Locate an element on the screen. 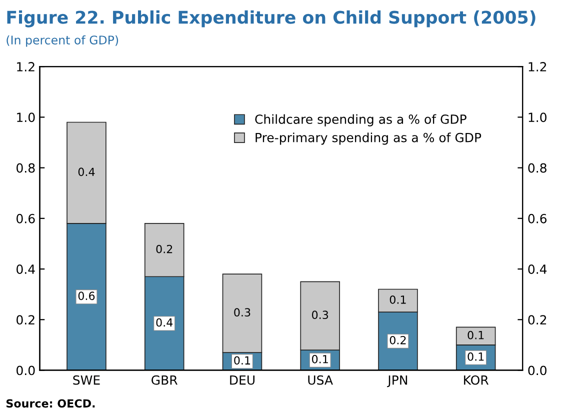 The height and width of the screenshot is (416, 568). y-tick-label: 0.8 is located at coordinates (25, 168).